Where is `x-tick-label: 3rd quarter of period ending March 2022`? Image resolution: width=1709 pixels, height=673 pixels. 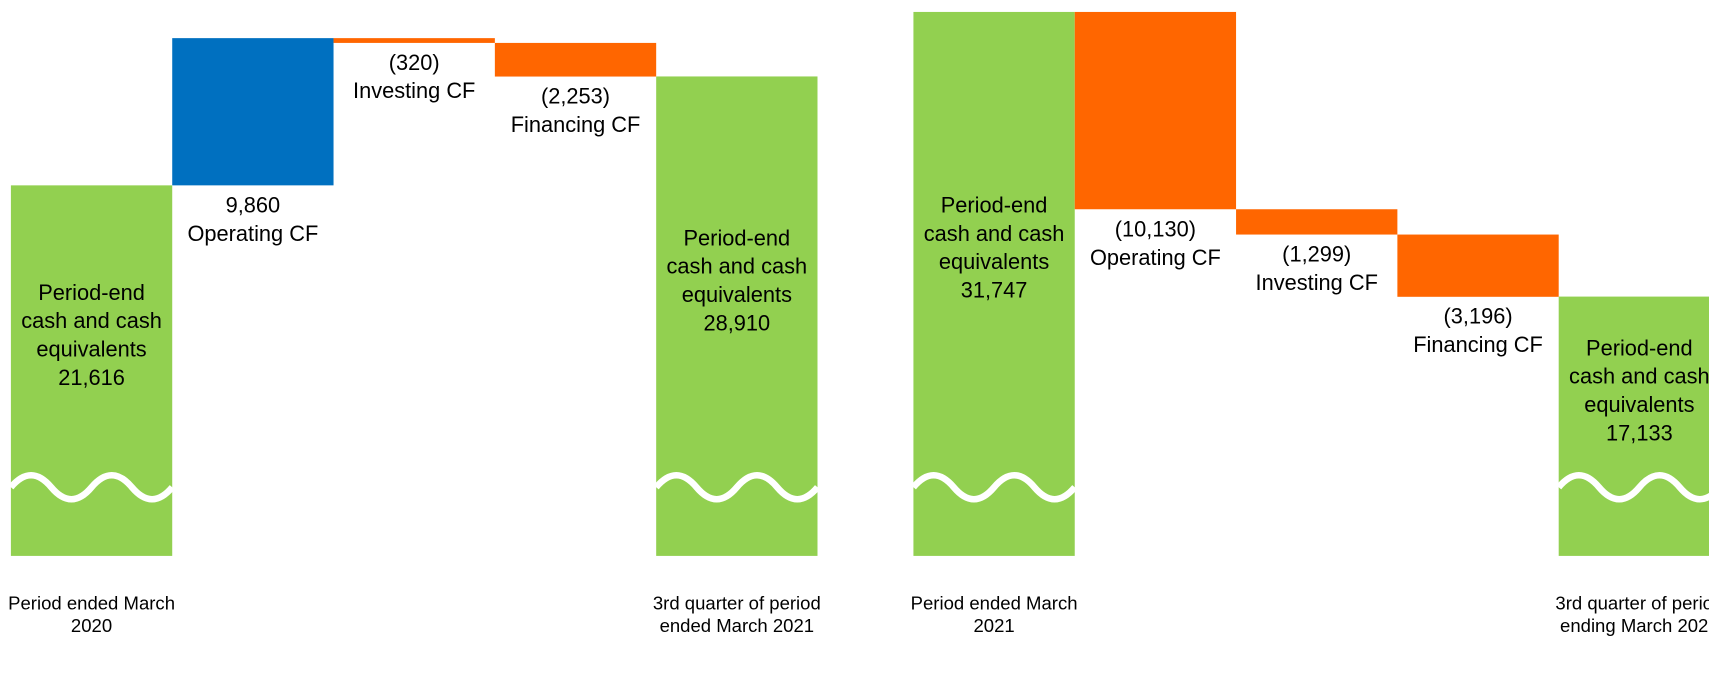
x-tick-label: 3rd quarter of period ending March 2022 is located at coordinates (1632, 614).